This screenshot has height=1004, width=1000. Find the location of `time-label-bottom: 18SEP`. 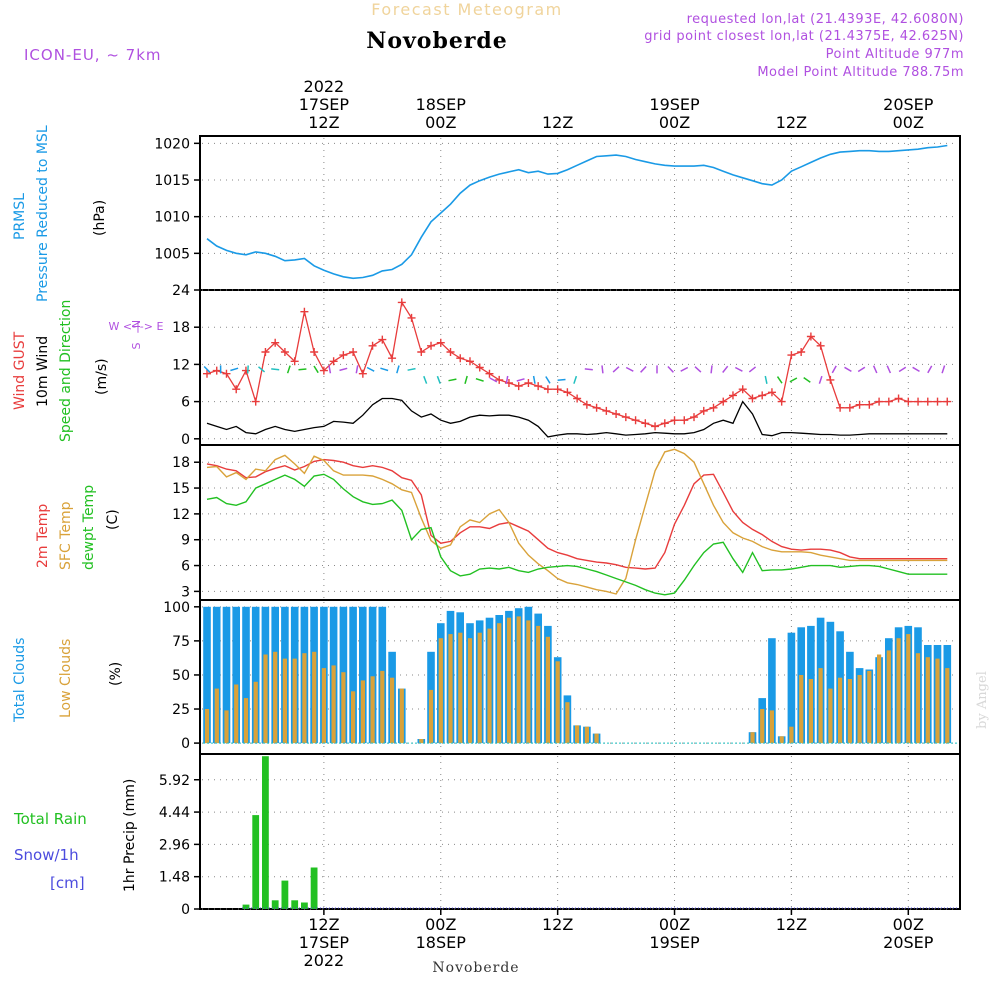

time-label-bottom: 18SEP is located at coordinates (441, 942).